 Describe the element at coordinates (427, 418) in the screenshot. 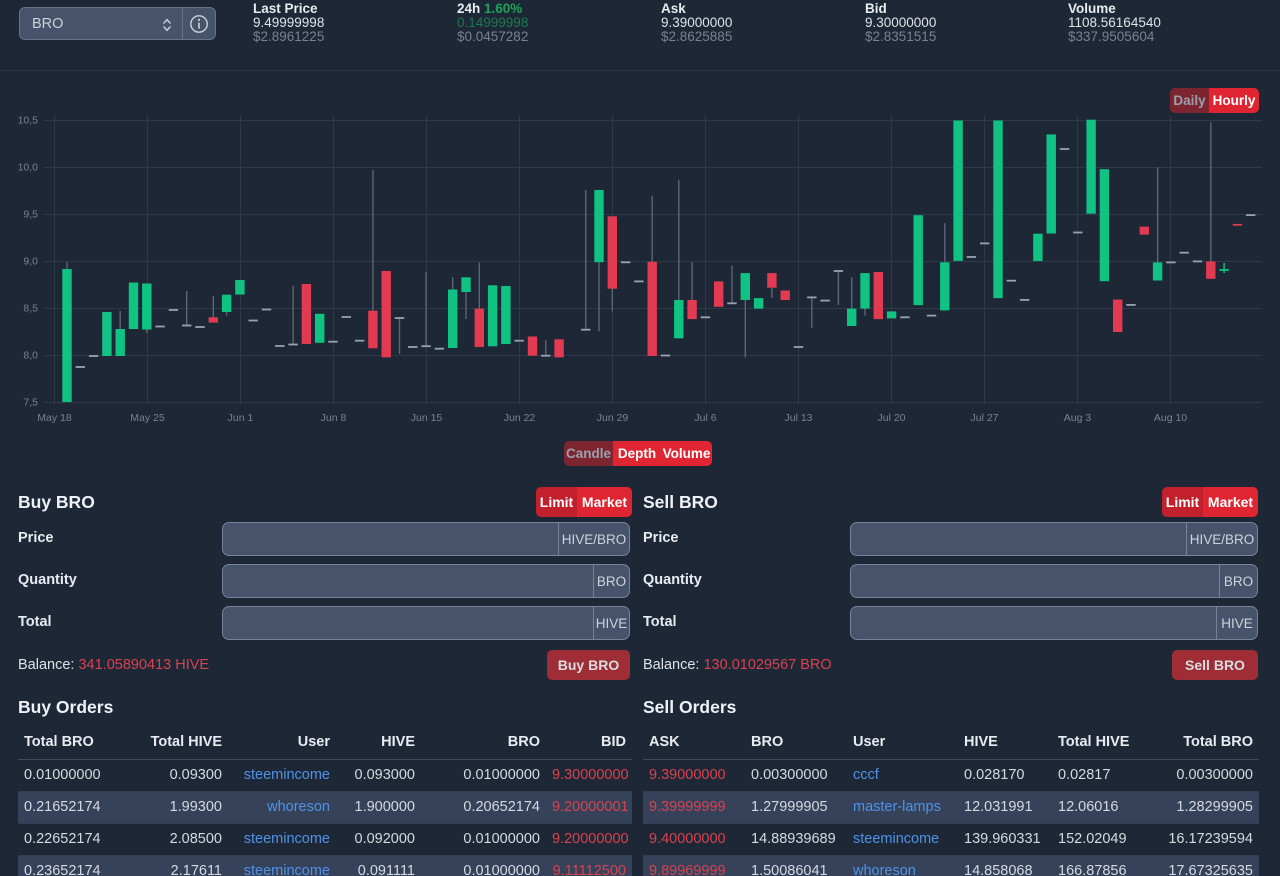

I see `svg-text: Jun 15` at that location.